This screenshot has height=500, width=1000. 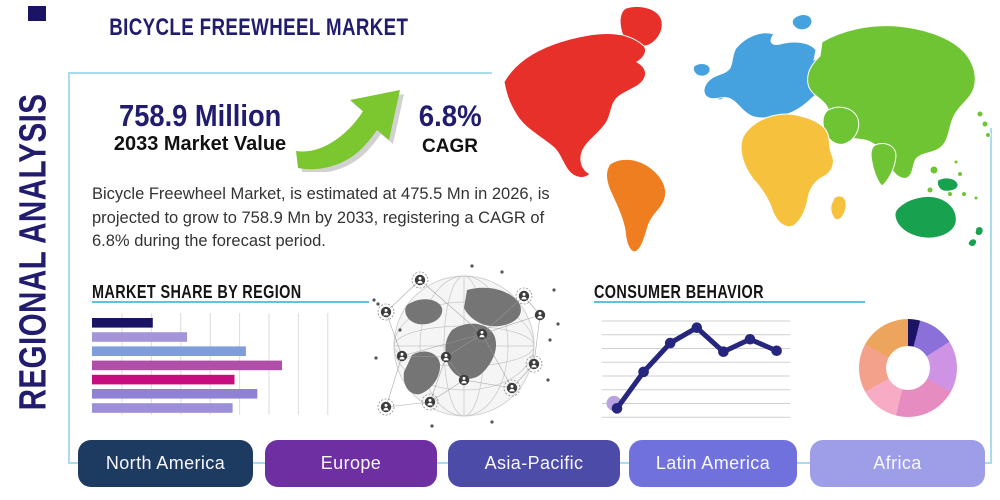 I want to click on market-share-underline, so click(x=230, y=302).